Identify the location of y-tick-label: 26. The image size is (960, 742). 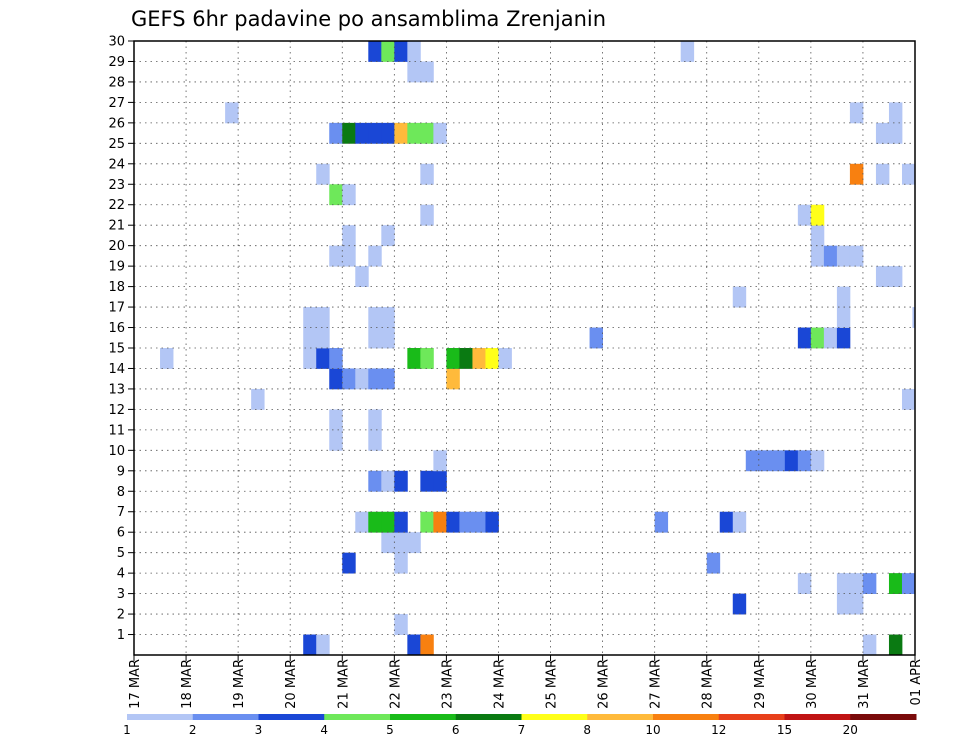
(116, 123).